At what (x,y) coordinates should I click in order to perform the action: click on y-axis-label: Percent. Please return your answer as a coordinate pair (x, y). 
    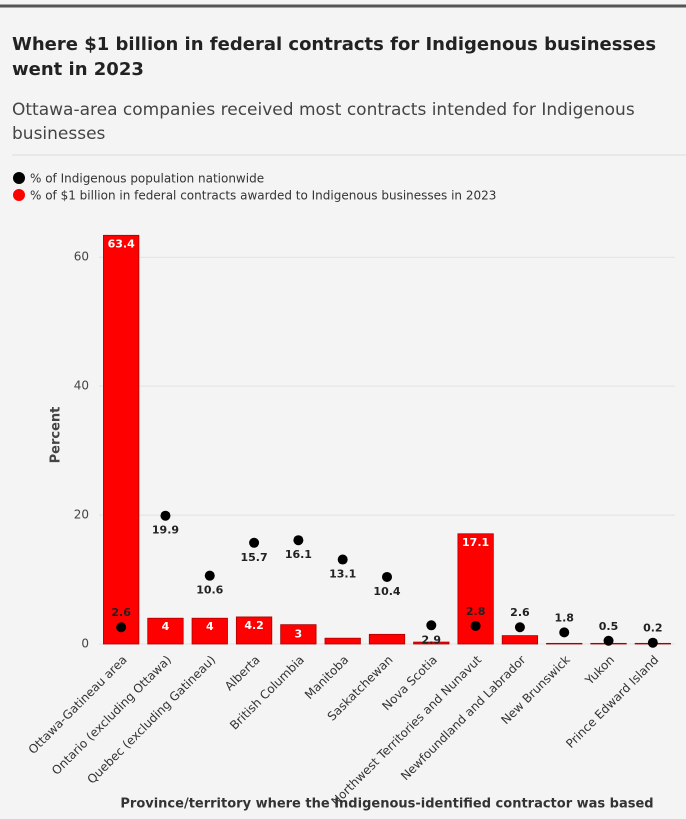
    Looking at the image, I should click on (56, 435).